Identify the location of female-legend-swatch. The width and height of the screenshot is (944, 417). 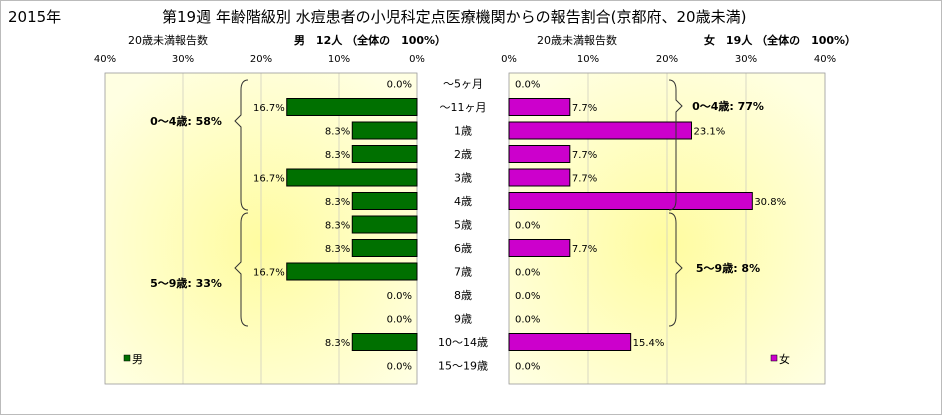
(774, 358).